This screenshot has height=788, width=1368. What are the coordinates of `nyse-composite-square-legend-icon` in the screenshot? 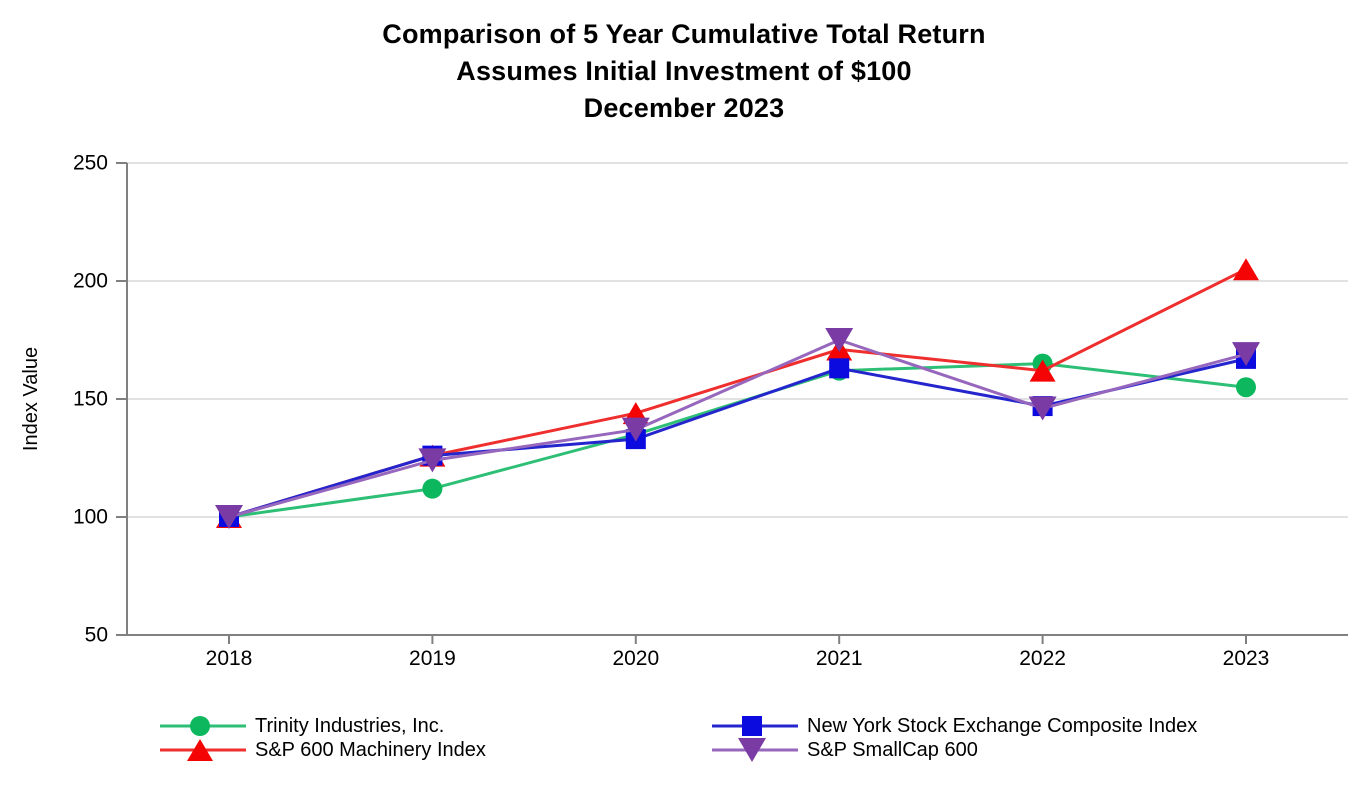 It's located at (755, 726).